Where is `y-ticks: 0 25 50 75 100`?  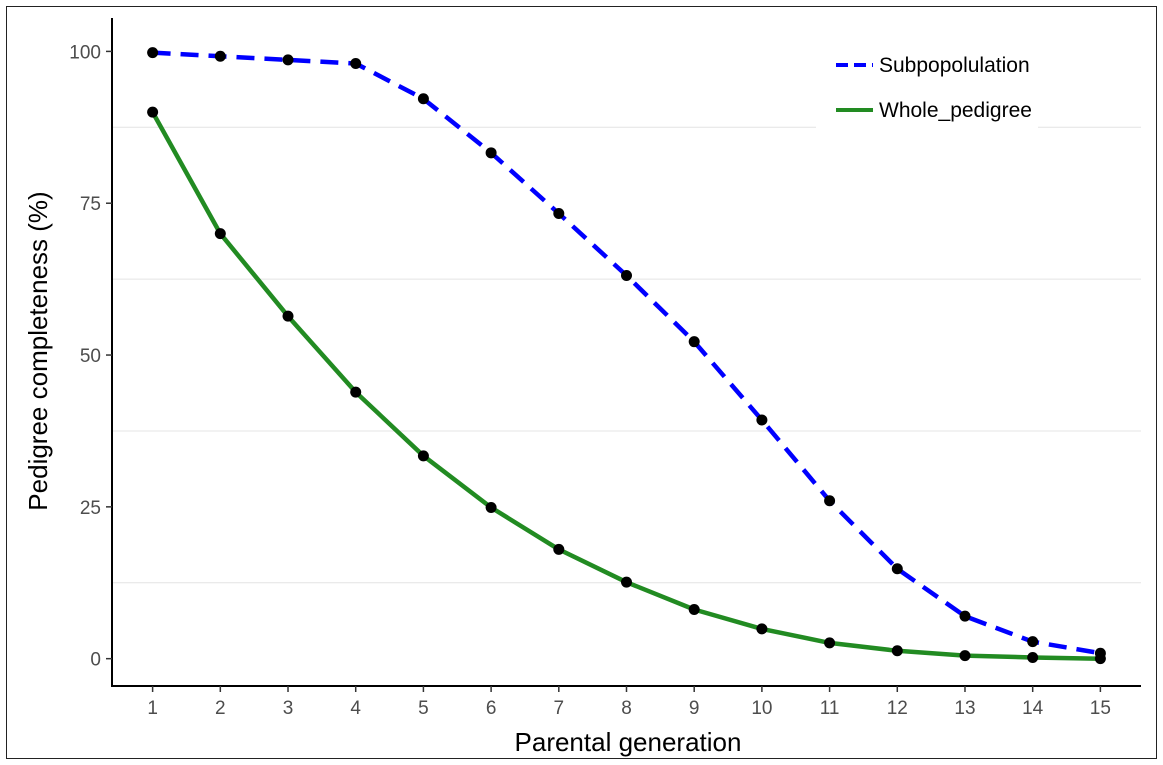
y-ticks: 0 25 50 75 100 is located at coordinates (90, 356).